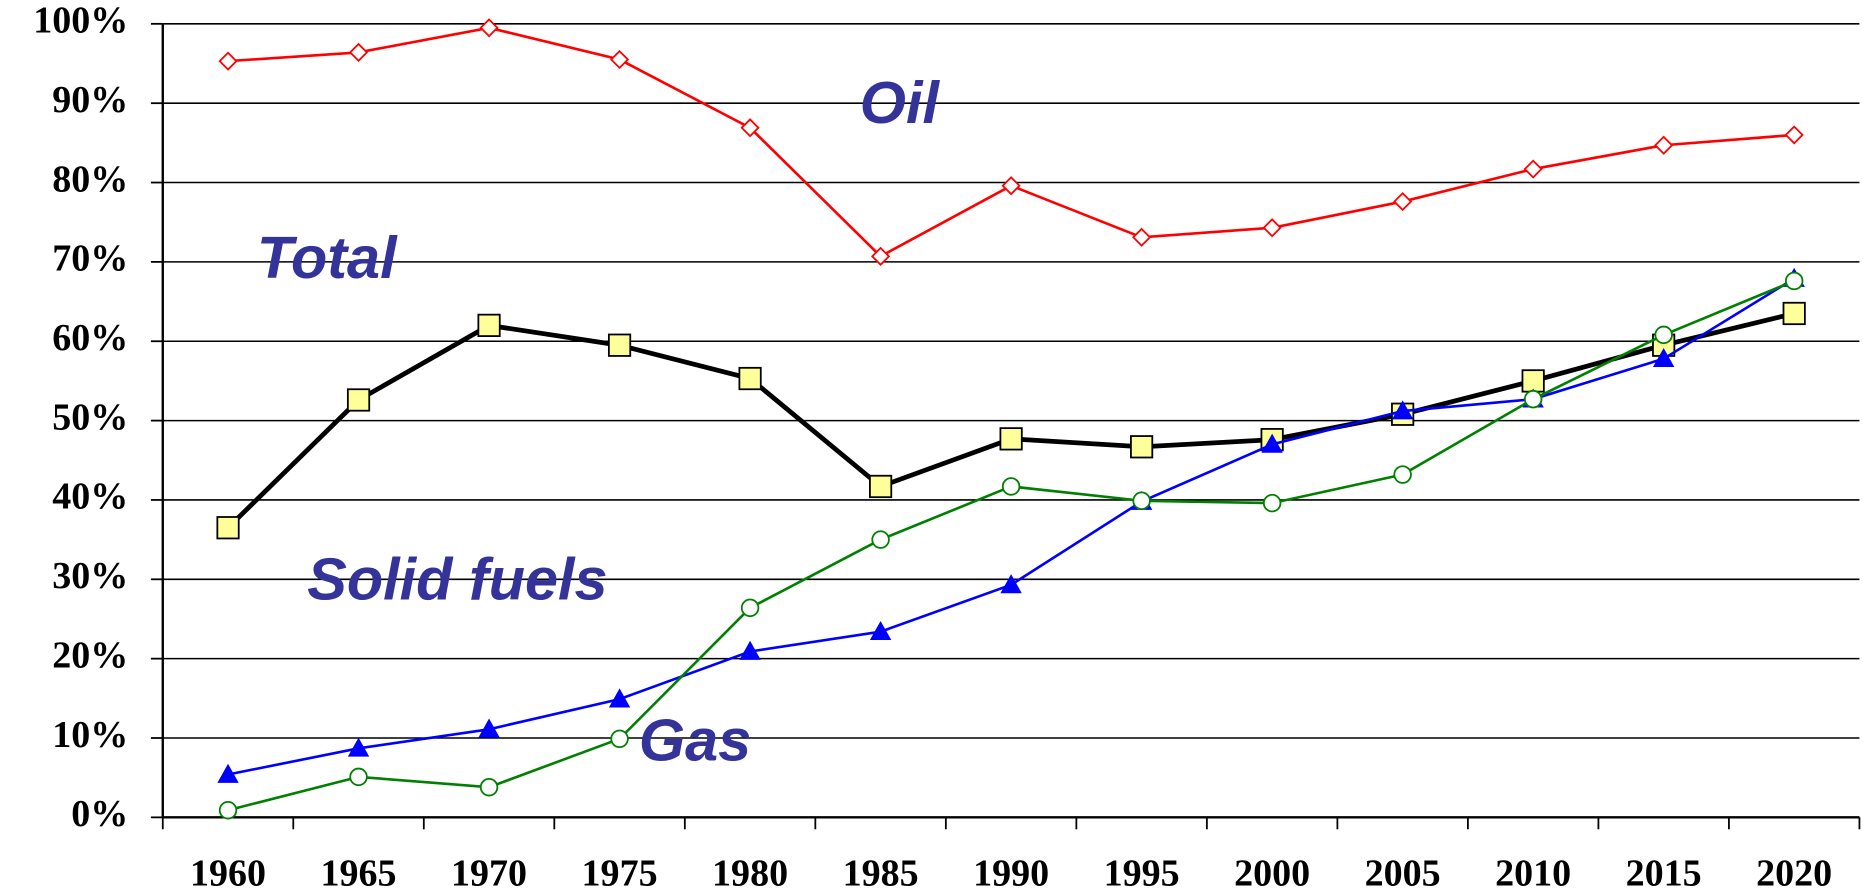 This screenshot has height=896, width=1863. What do you see at coordinates (1011, 874) in the screenshot?
I see `x-tick-label: 1990` at bounding box center [1011, 874].